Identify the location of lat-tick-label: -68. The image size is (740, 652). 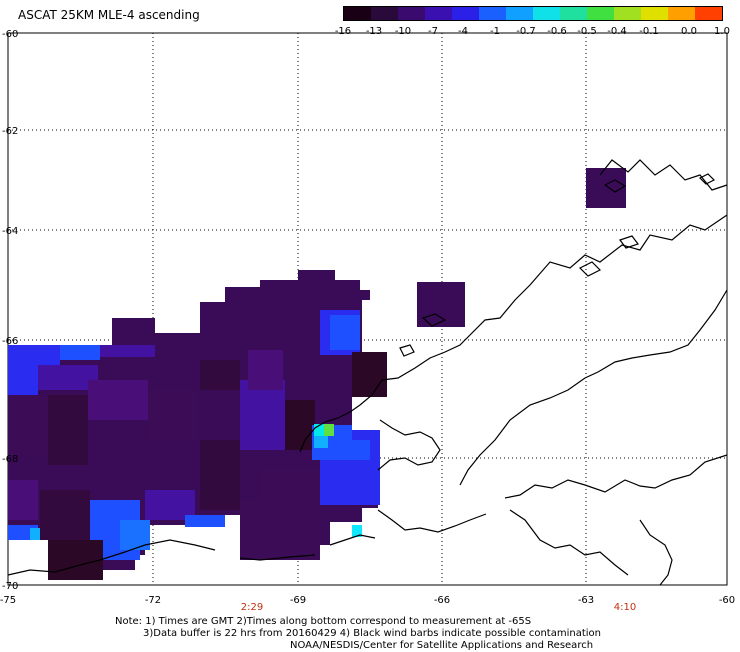
(10, 459).